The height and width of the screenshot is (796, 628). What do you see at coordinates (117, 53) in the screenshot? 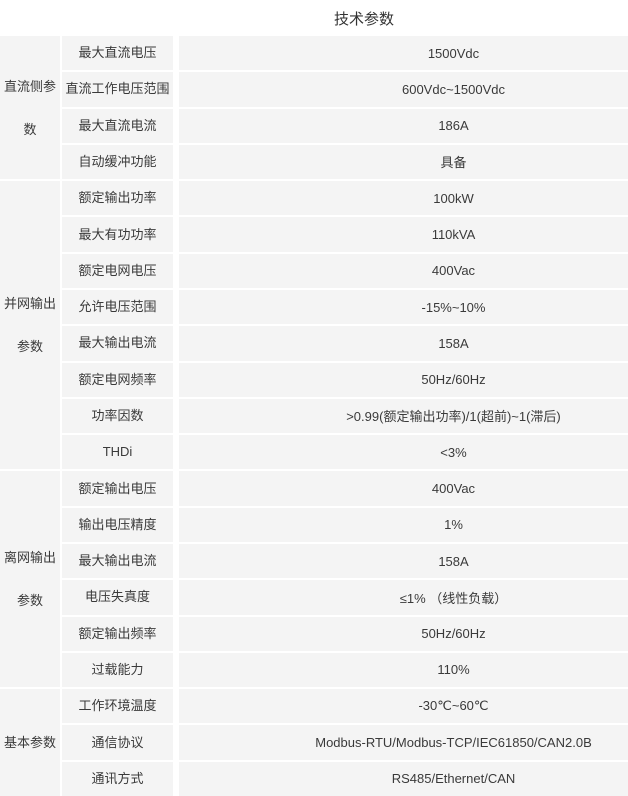
I see `spec-param-name: 最大直流电压` at bounding box center [117, 53].